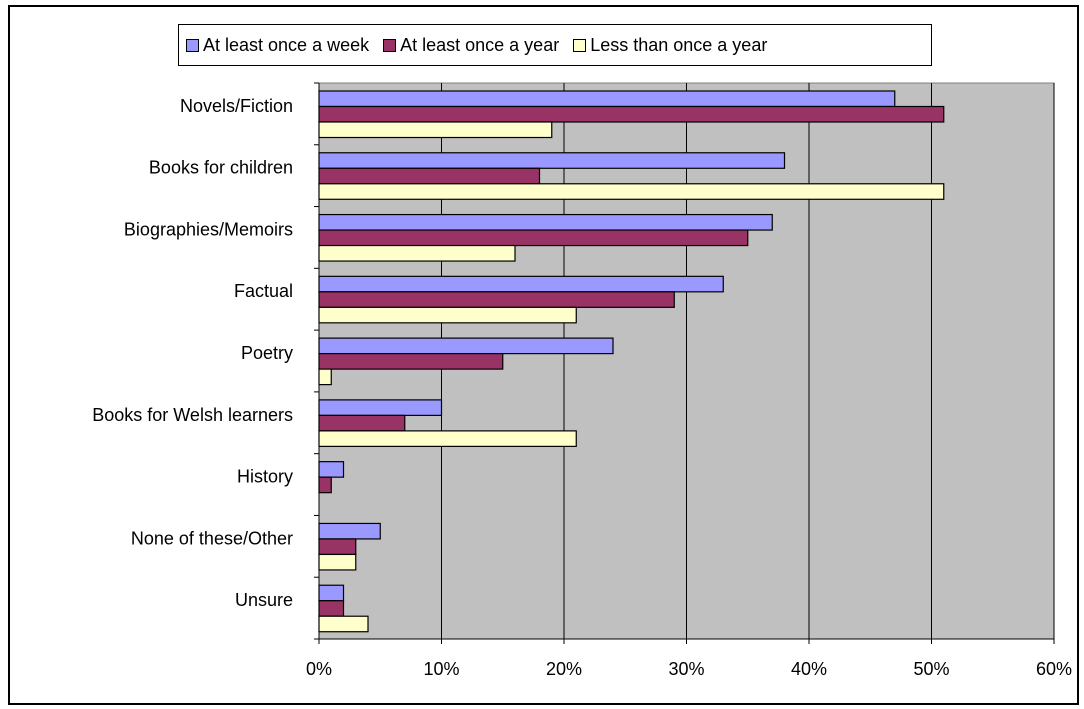 The height and width of the screenshot is (709, 1084). I want to click on category-label: Unsure, so click(264, 600).